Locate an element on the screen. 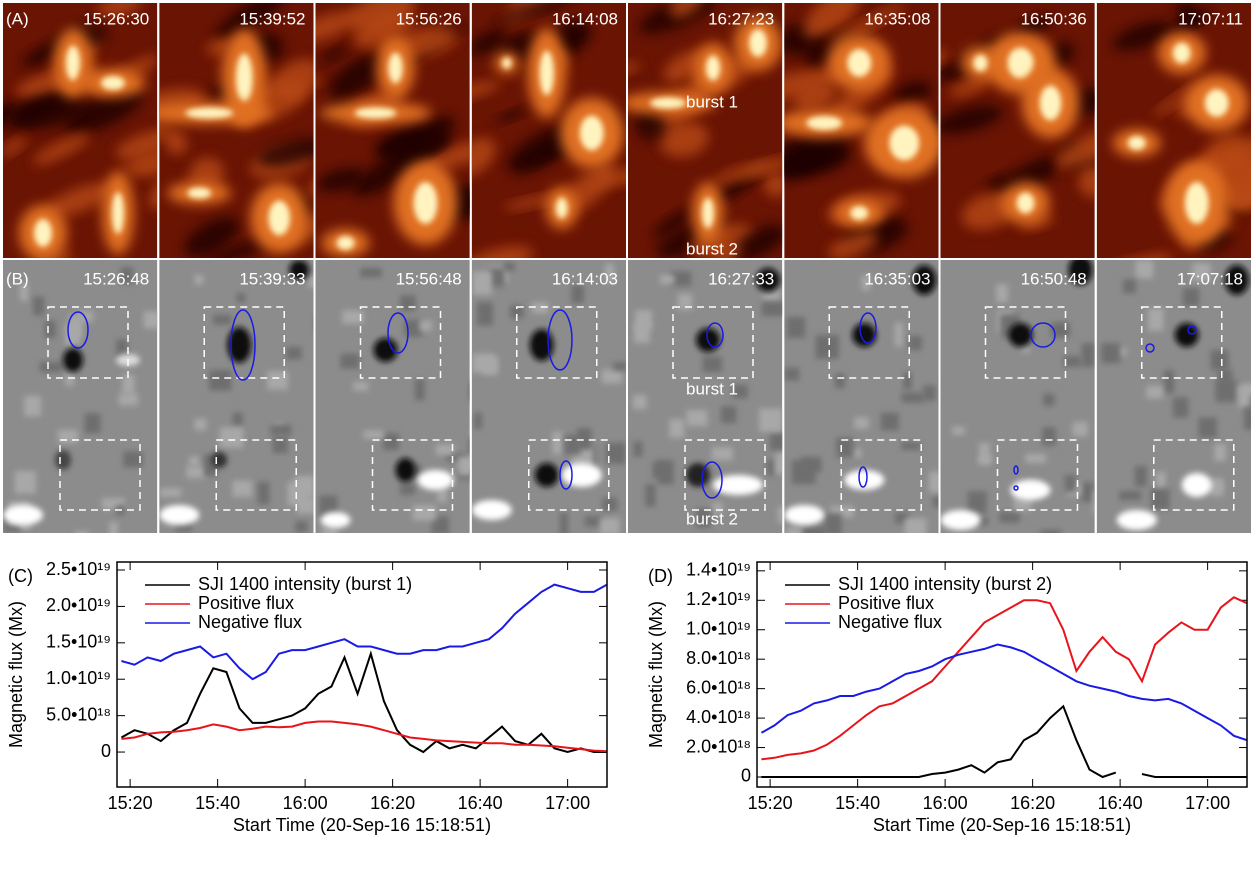 The height and width of the screenshot is (886, 1256). x-axis-title: Start Time (20-Sep-16 15:18:51) is located at coordinates (1002, 825).